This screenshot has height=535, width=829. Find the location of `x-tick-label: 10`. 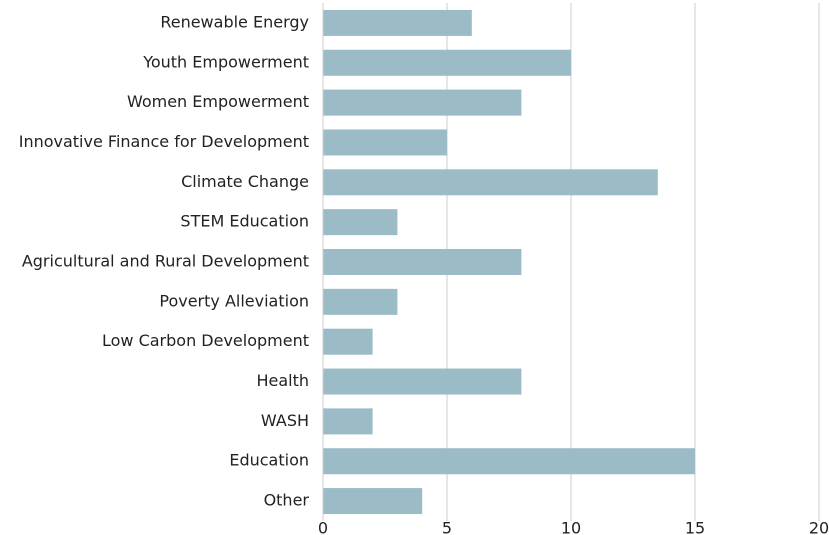

x-tick-label: 10 is located at coordinates (571, 527).